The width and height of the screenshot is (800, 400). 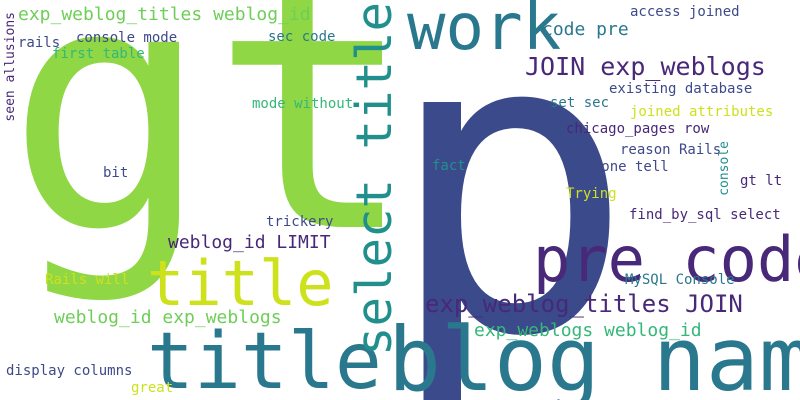 What do you see at coordinates (168, 317) in the screenshot?
I see `word-weblog-id-exp-weblogs: weblog_id exp_weblogs` at bounding box center [168, 317].